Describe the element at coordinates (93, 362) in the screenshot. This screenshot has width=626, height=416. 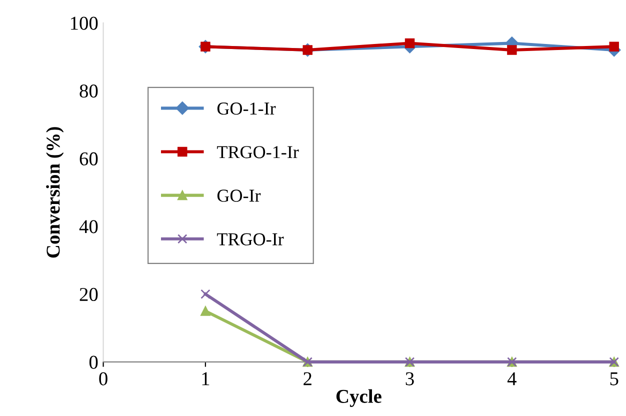
I see `y-tick-label: 0` at that location.